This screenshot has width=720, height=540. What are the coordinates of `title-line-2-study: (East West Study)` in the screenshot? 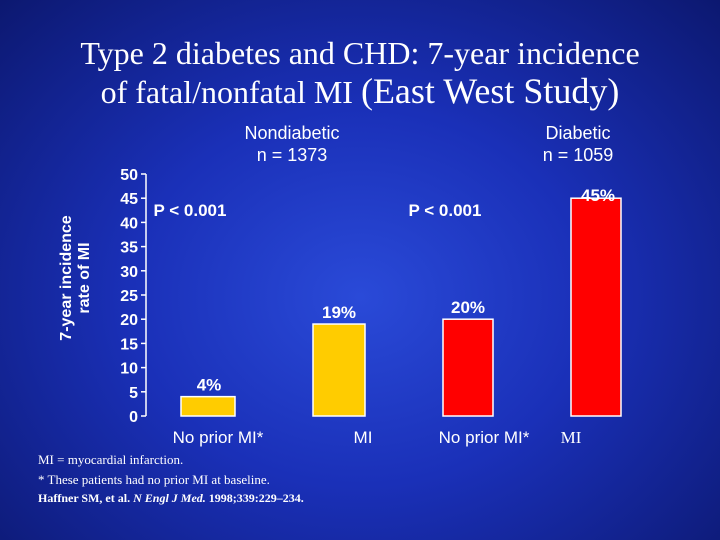 It's located at (490, 91).